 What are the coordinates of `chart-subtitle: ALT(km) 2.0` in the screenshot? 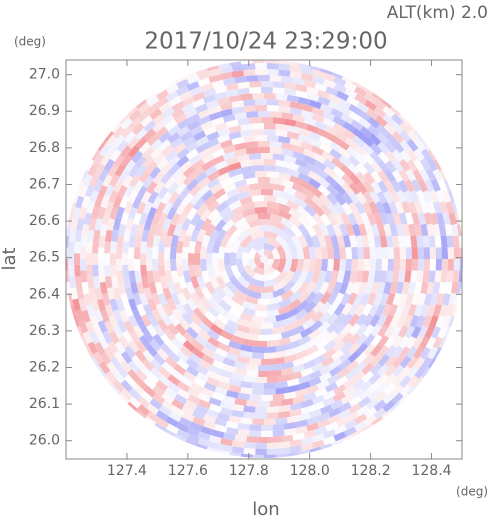 It's located at (437, 13).